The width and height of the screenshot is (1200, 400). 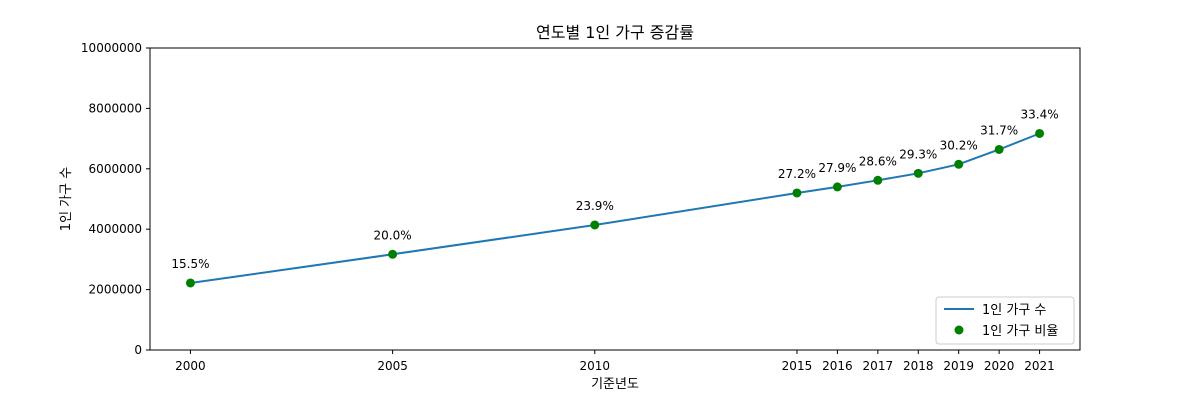 What do you see at coordinates (1014, 310) in the screenshot?
I see `legend-label-line: 1인 가구 수` at bounding box center [1014, 310].